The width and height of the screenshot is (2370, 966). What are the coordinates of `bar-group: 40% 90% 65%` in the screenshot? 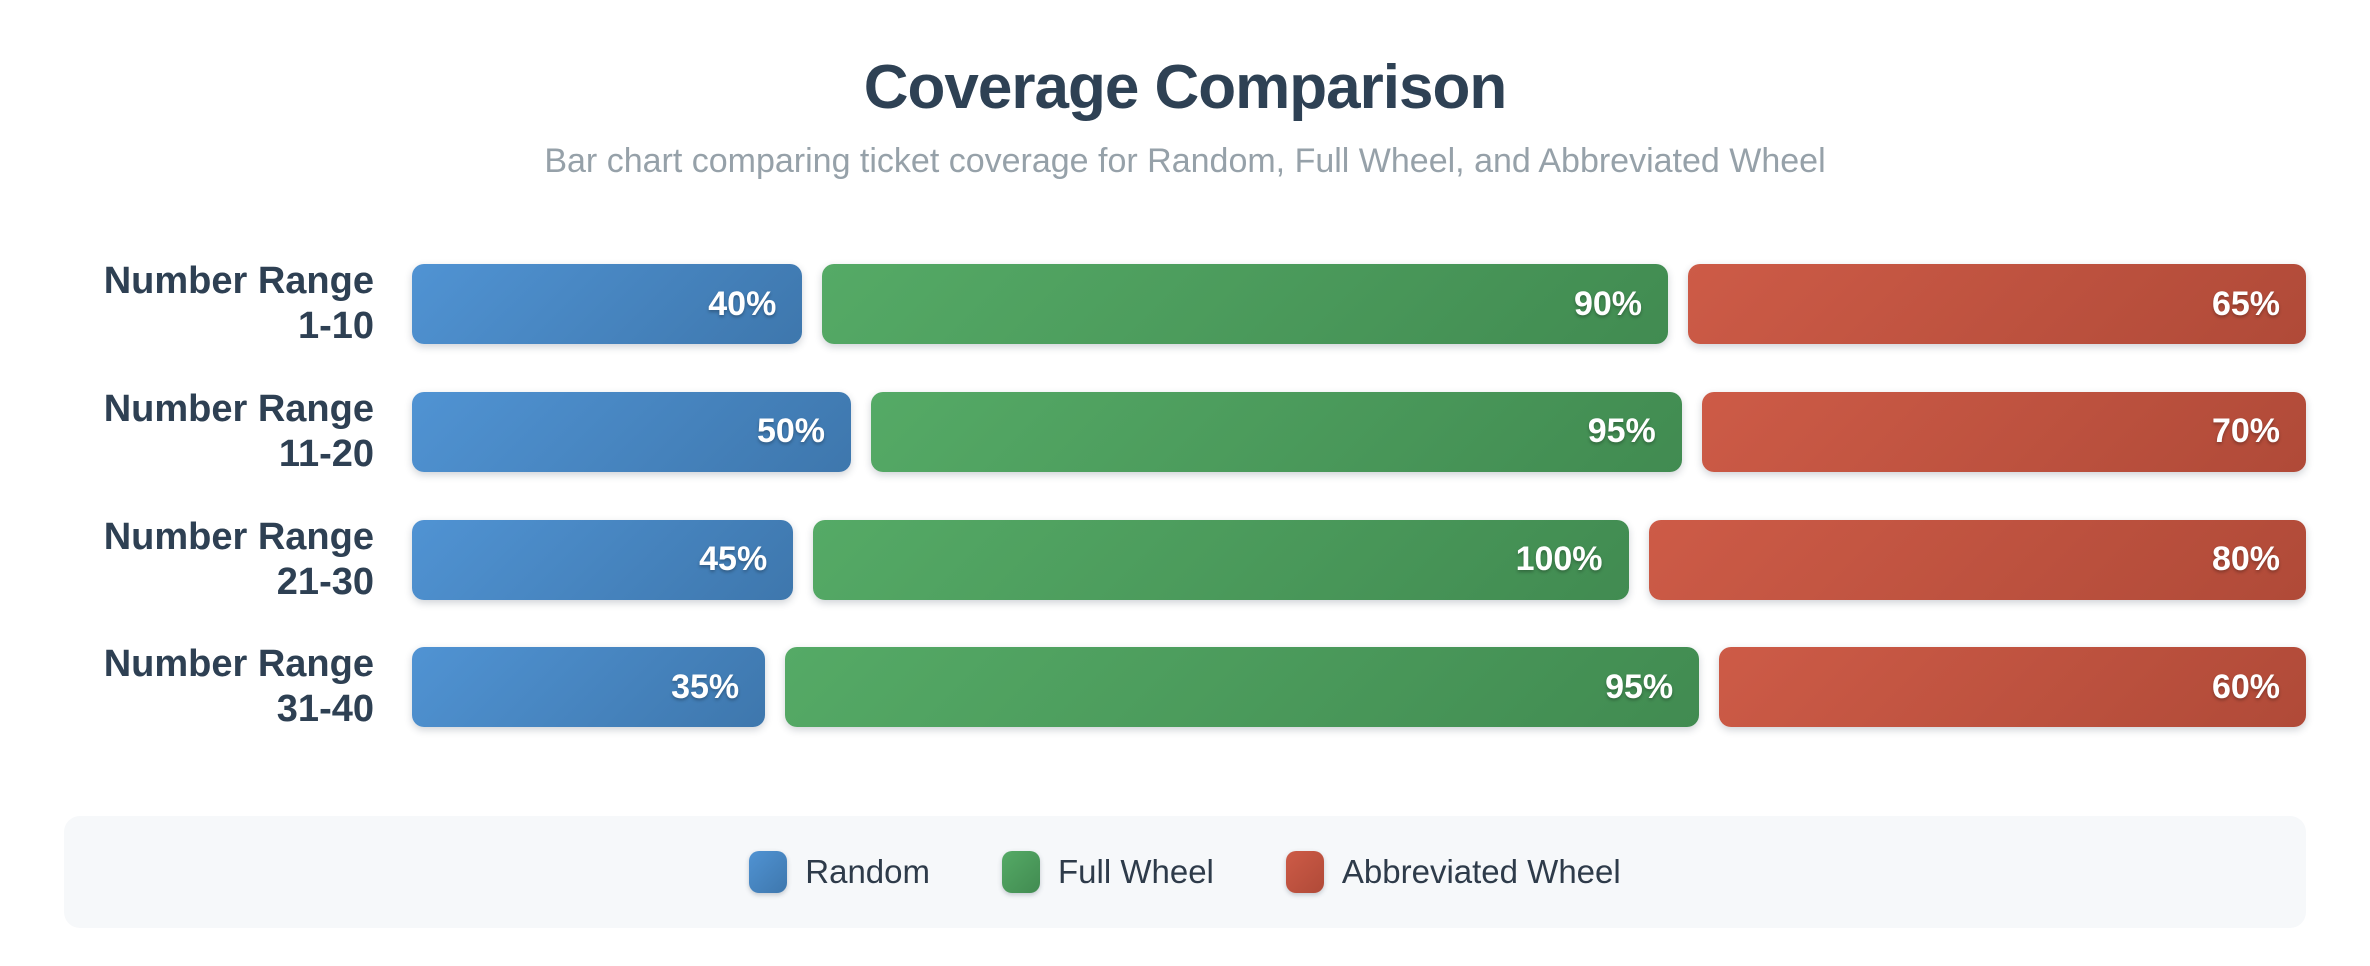 It's located at (1359, 304).